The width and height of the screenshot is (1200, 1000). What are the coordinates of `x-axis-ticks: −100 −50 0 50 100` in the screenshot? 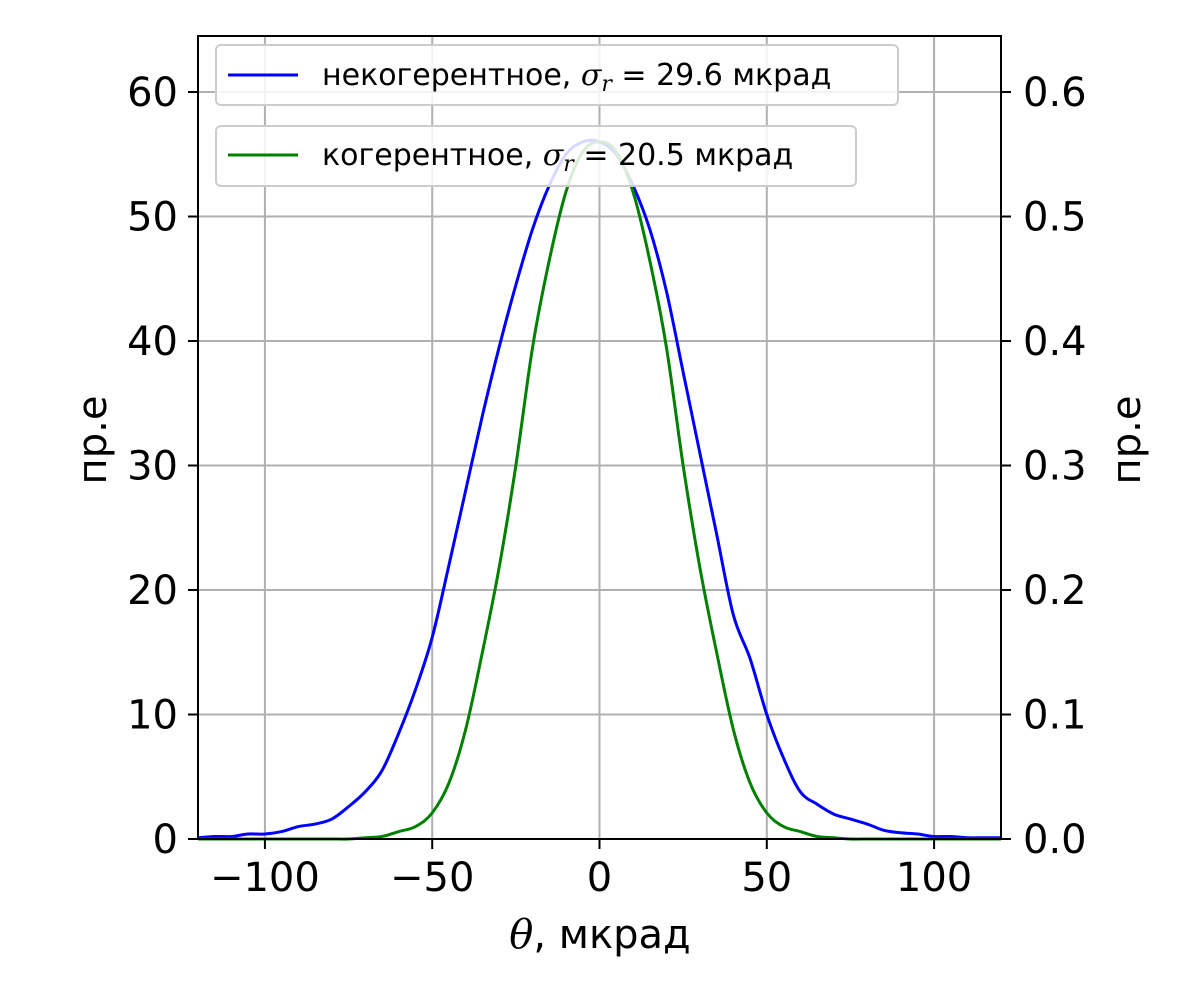 It's located at (591, 870).